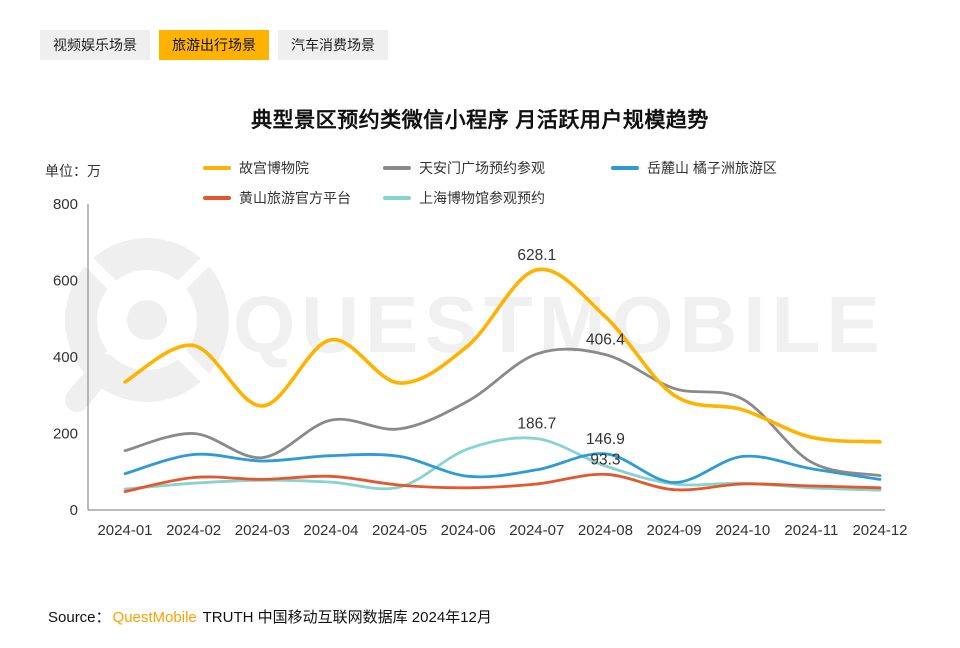 Image resolution: width=960 pixels, height=648 pixels. I want to click on x-tick-label: 2024-03, so click(262, 530).